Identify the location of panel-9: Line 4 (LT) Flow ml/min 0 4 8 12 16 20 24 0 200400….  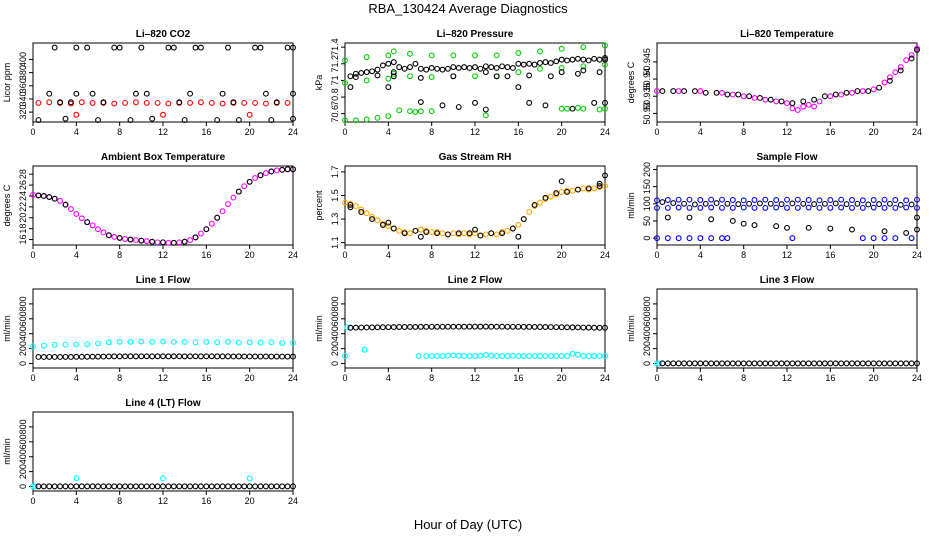
(150, 452).